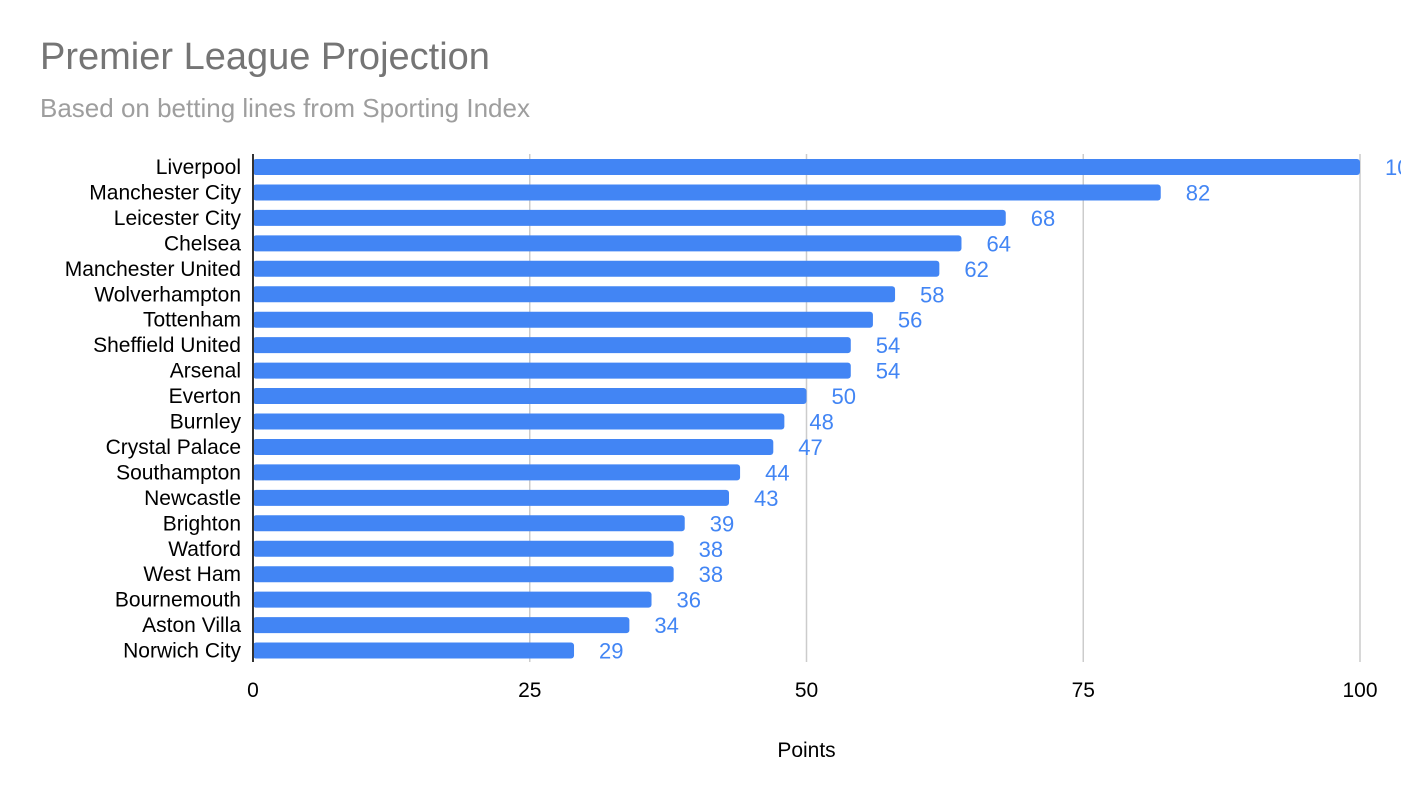 This screenshot has width=1401, height=803. What do you see at coordinates (192, 320) in the screenshot?
I see `category-label: Tottenham` at bounding box center [192, 320].